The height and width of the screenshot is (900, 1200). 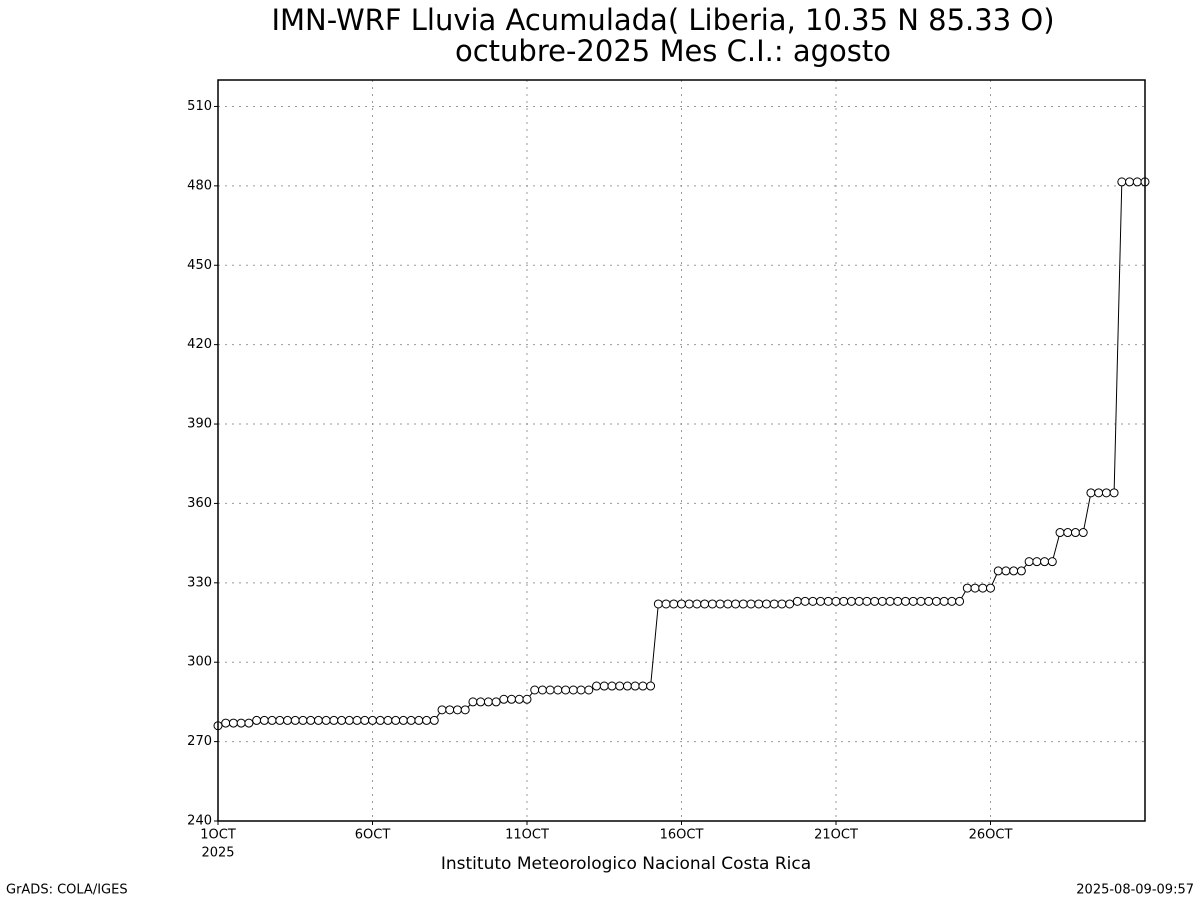 What do you see at coordinates (199, 821) in the screenshot?
I see `y-tick-label: 240` at bounding box center [199, 821].